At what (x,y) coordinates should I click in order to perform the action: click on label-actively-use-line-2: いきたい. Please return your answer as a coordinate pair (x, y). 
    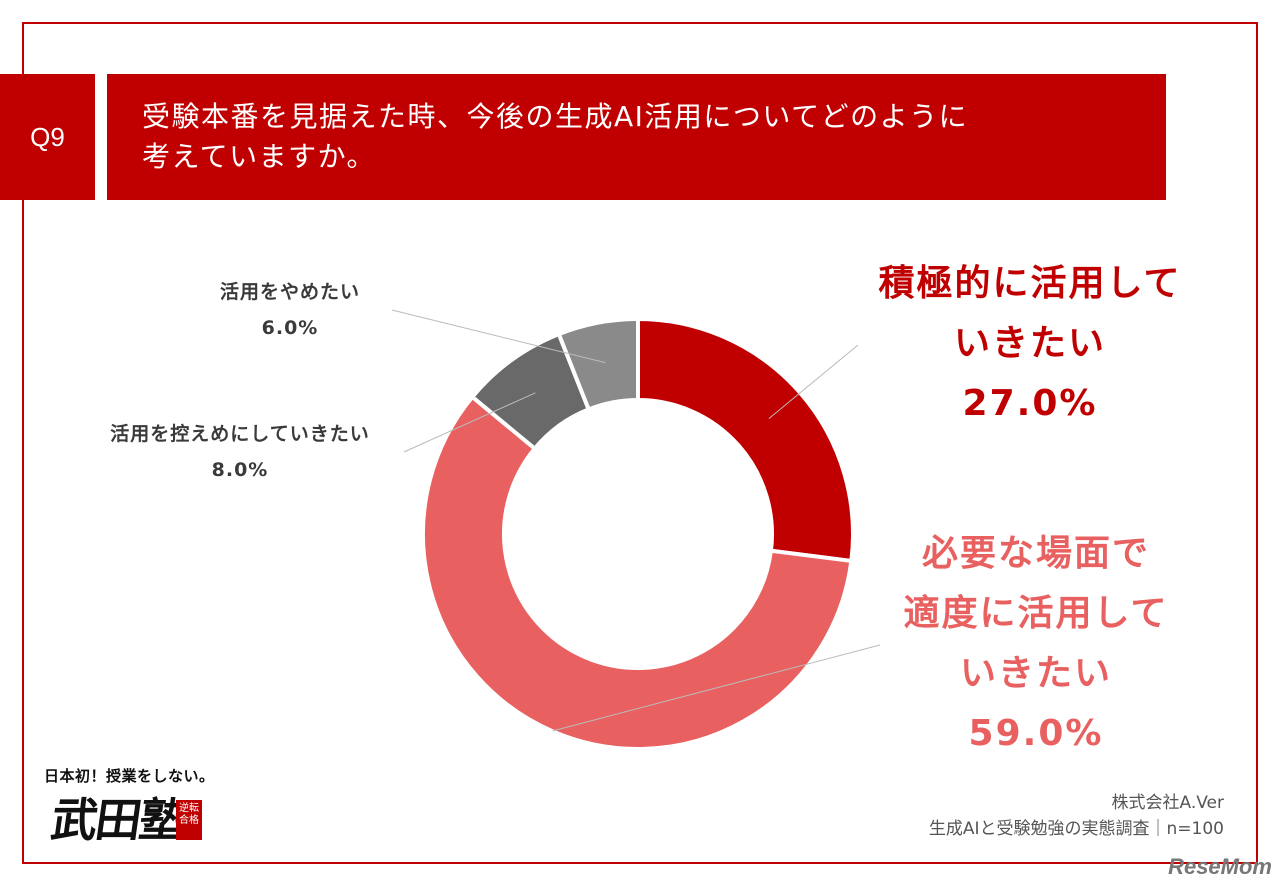
    Looking at the image, I should click on (1029, 343).